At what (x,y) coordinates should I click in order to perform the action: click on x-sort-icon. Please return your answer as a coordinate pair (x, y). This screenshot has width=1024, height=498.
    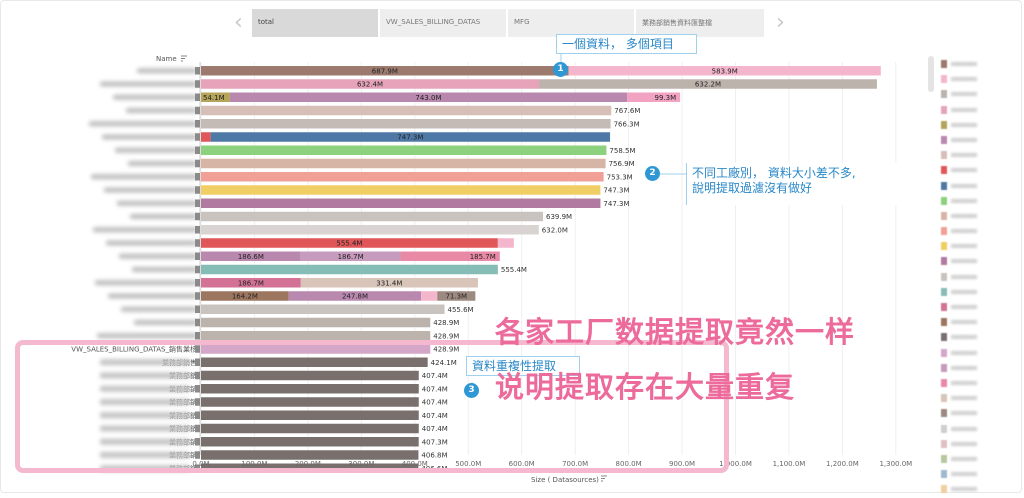
    Looking at the image, I should click on (604, 478).